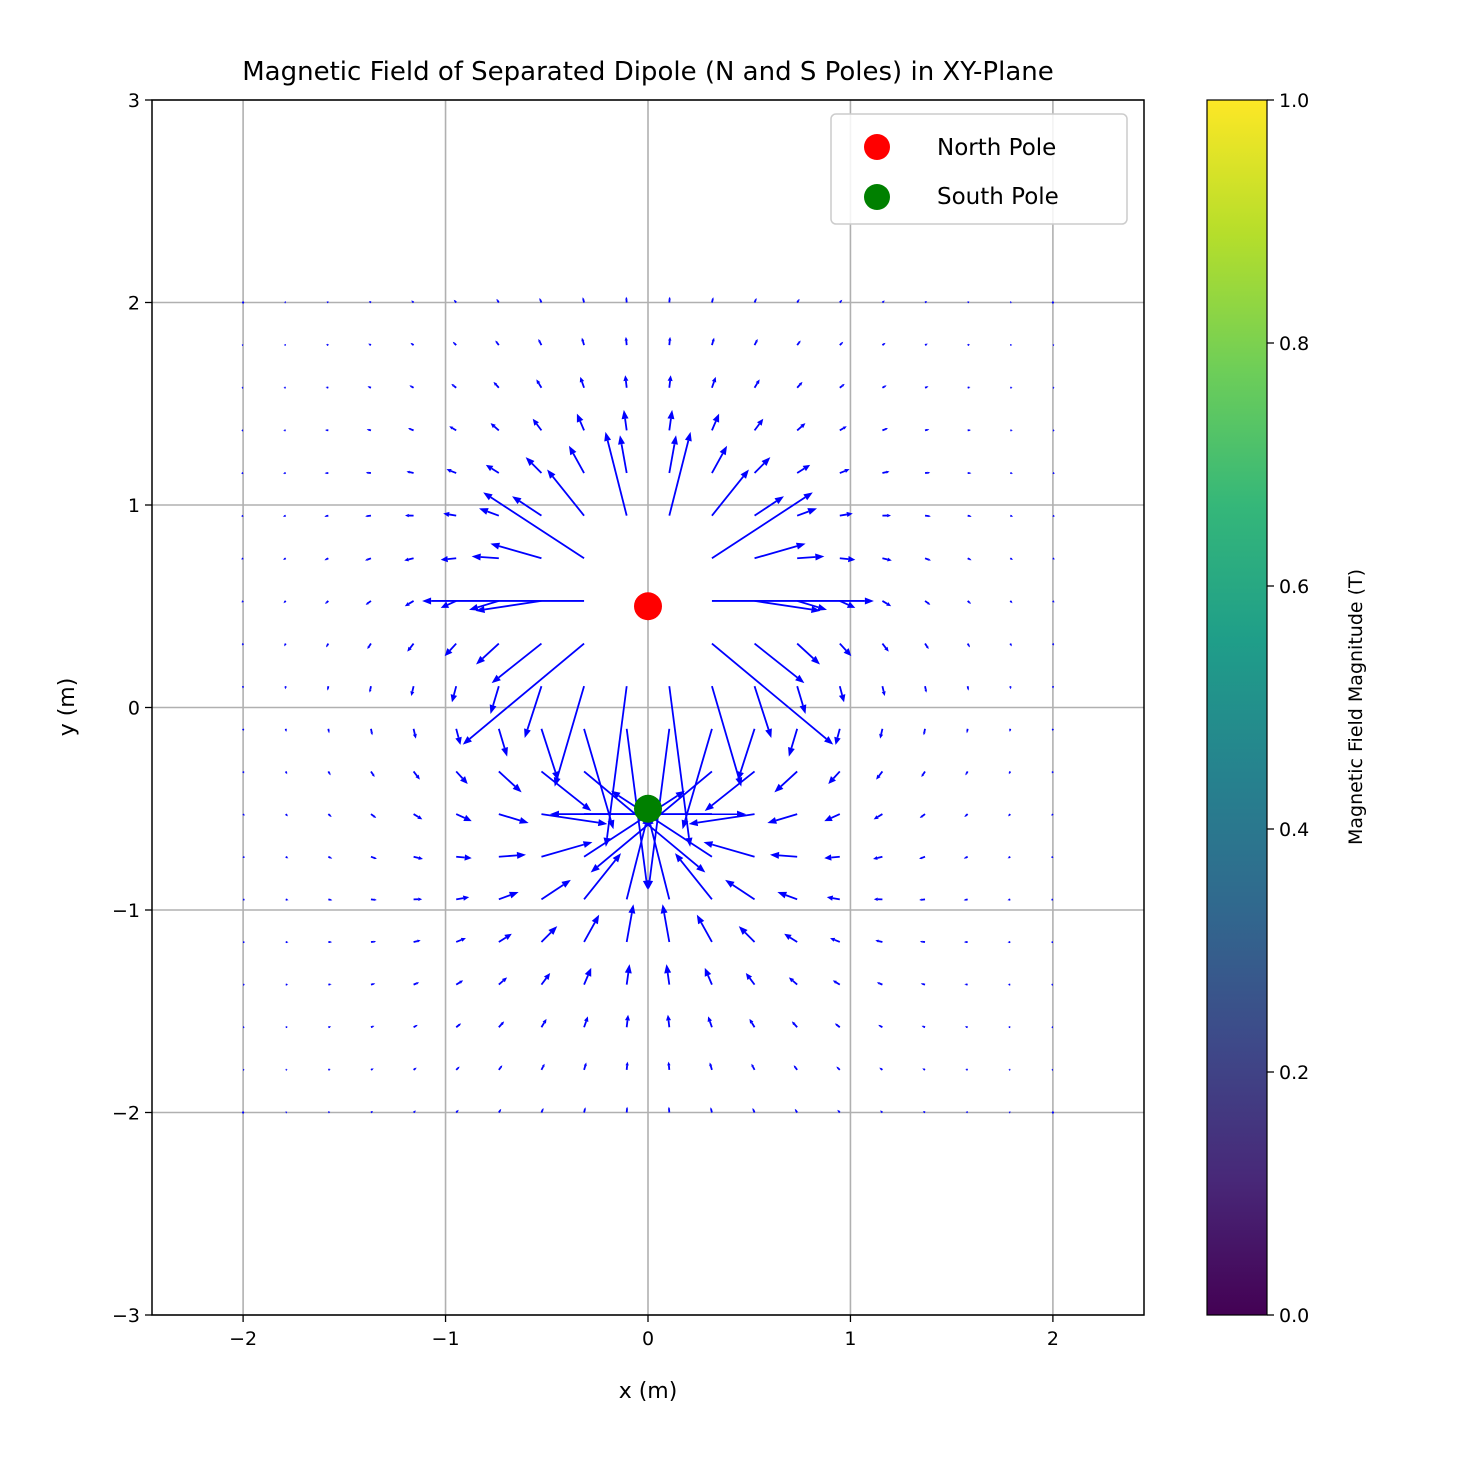  What do you see at coordinates (979, 169) in the screenshot?
I see `legend: North Pole South Pole` at bounding box center [979, 169].